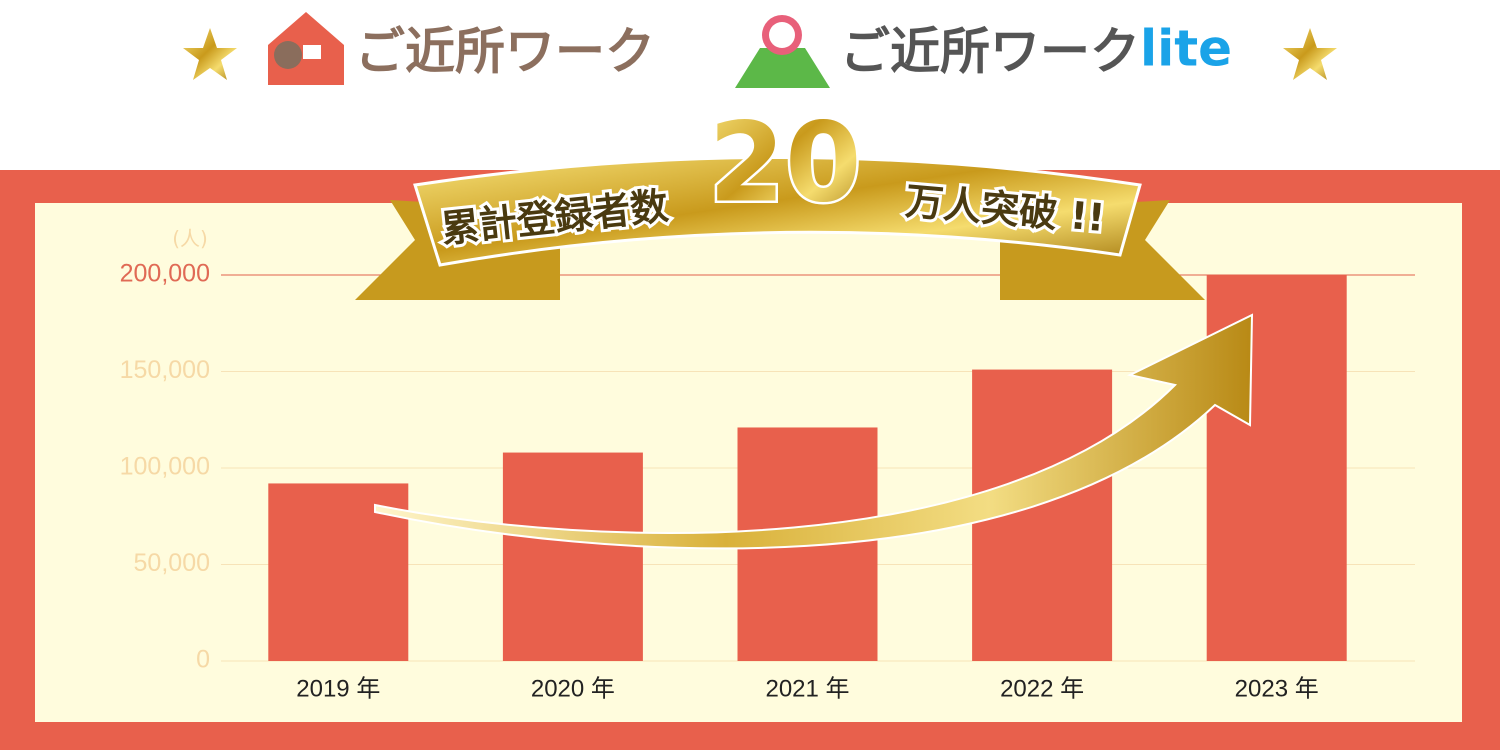 This screenshot has width=1500, height=750. What do you see at coordinates (990, 52) in the screenshot?
I see `logo-lite-text: ご近所ワーク` at bounding box center [990, 52].